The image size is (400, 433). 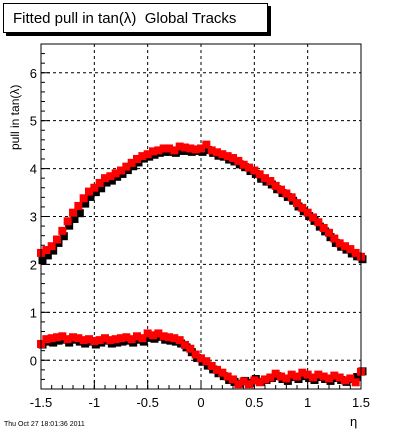 I want to click on x-tick-label: 0, so click(x=200, y=402).